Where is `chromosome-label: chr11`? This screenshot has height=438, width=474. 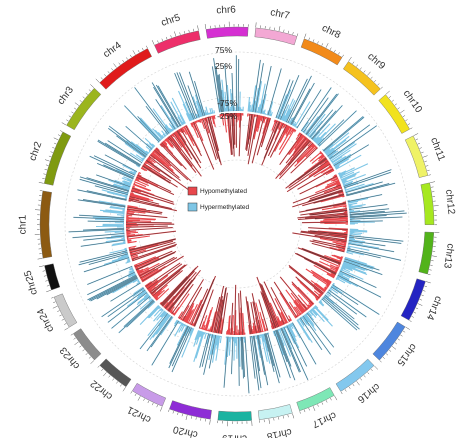
chromosome-label: chr11 is located at coordinates (437, 149).